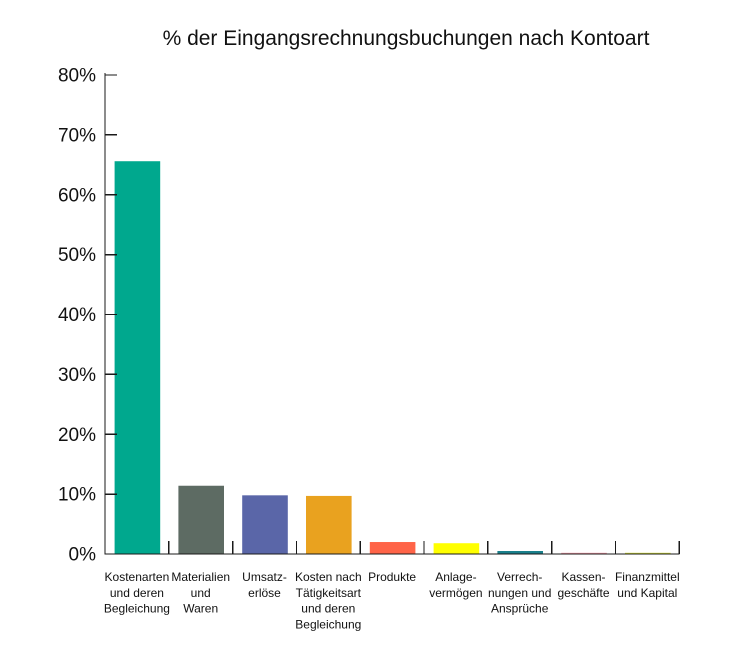 Image resolution: width=731 pixels, height=652 pixels. Describe the element at coordinates (264, 585) in the screenshot. I see `category-label: Umsatz-erlöse` at that location.